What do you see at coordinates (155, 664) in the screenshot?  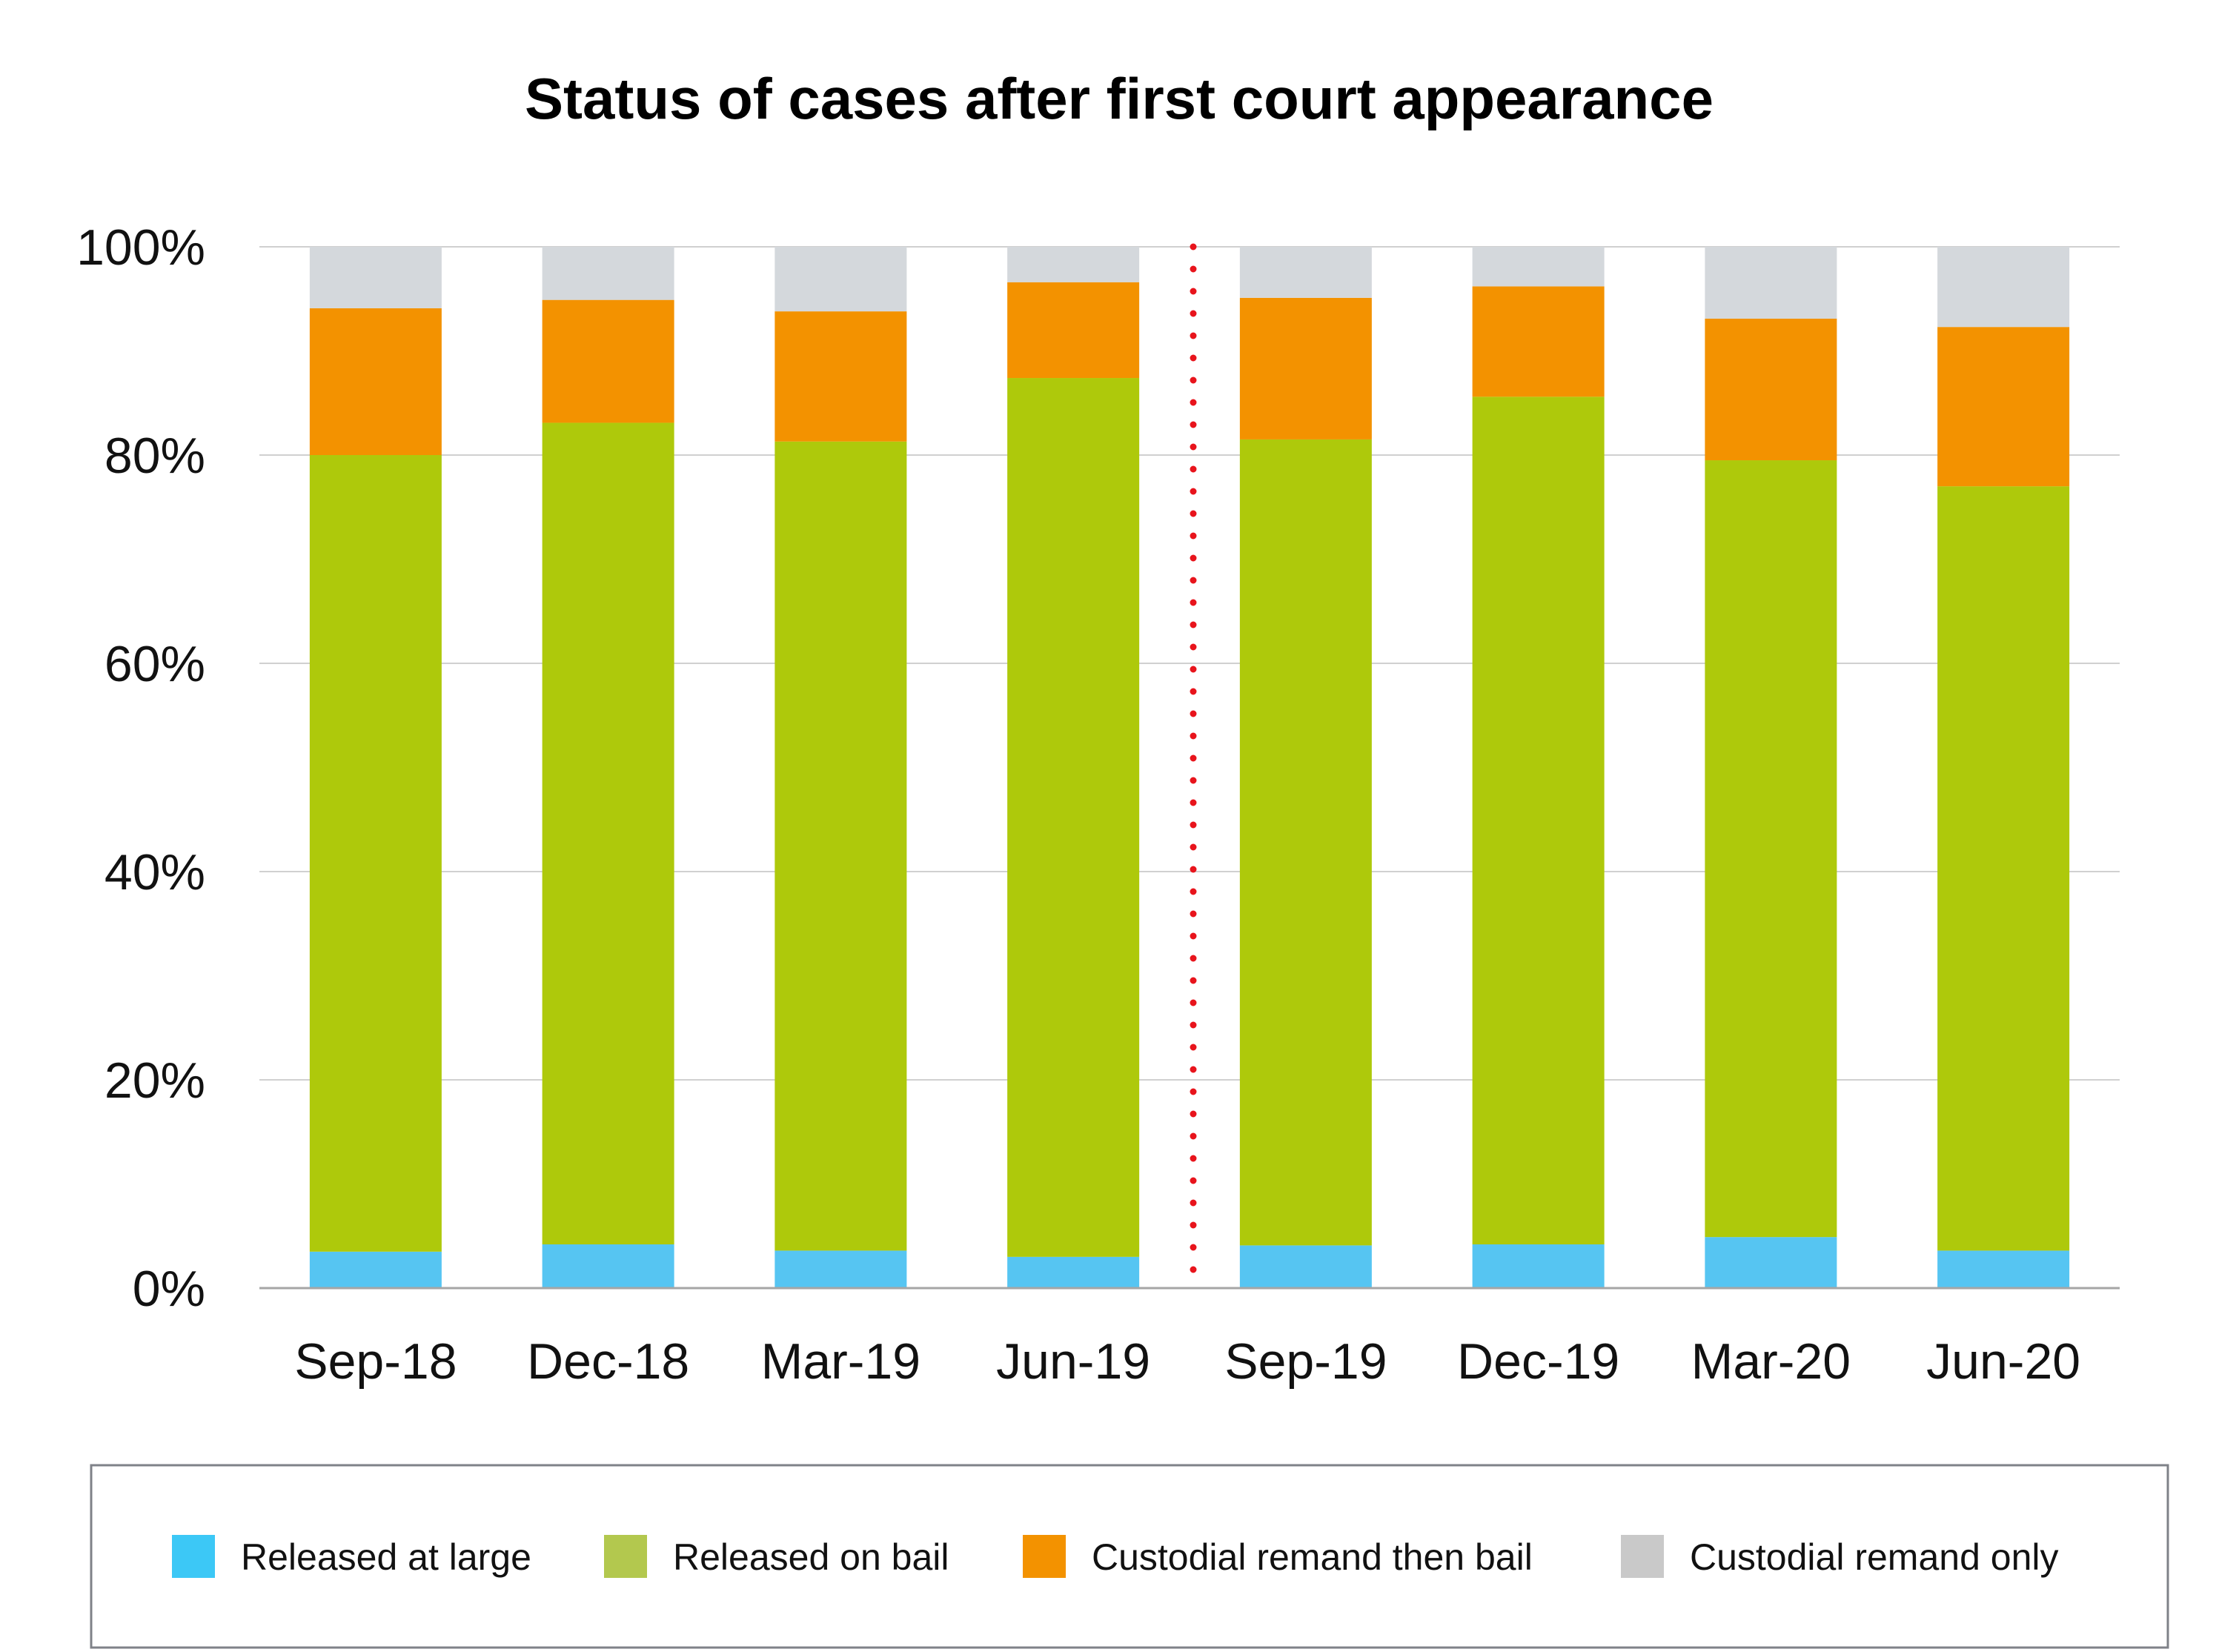 I see `y-tick-label: 60%` at bounding box center [155, 664].